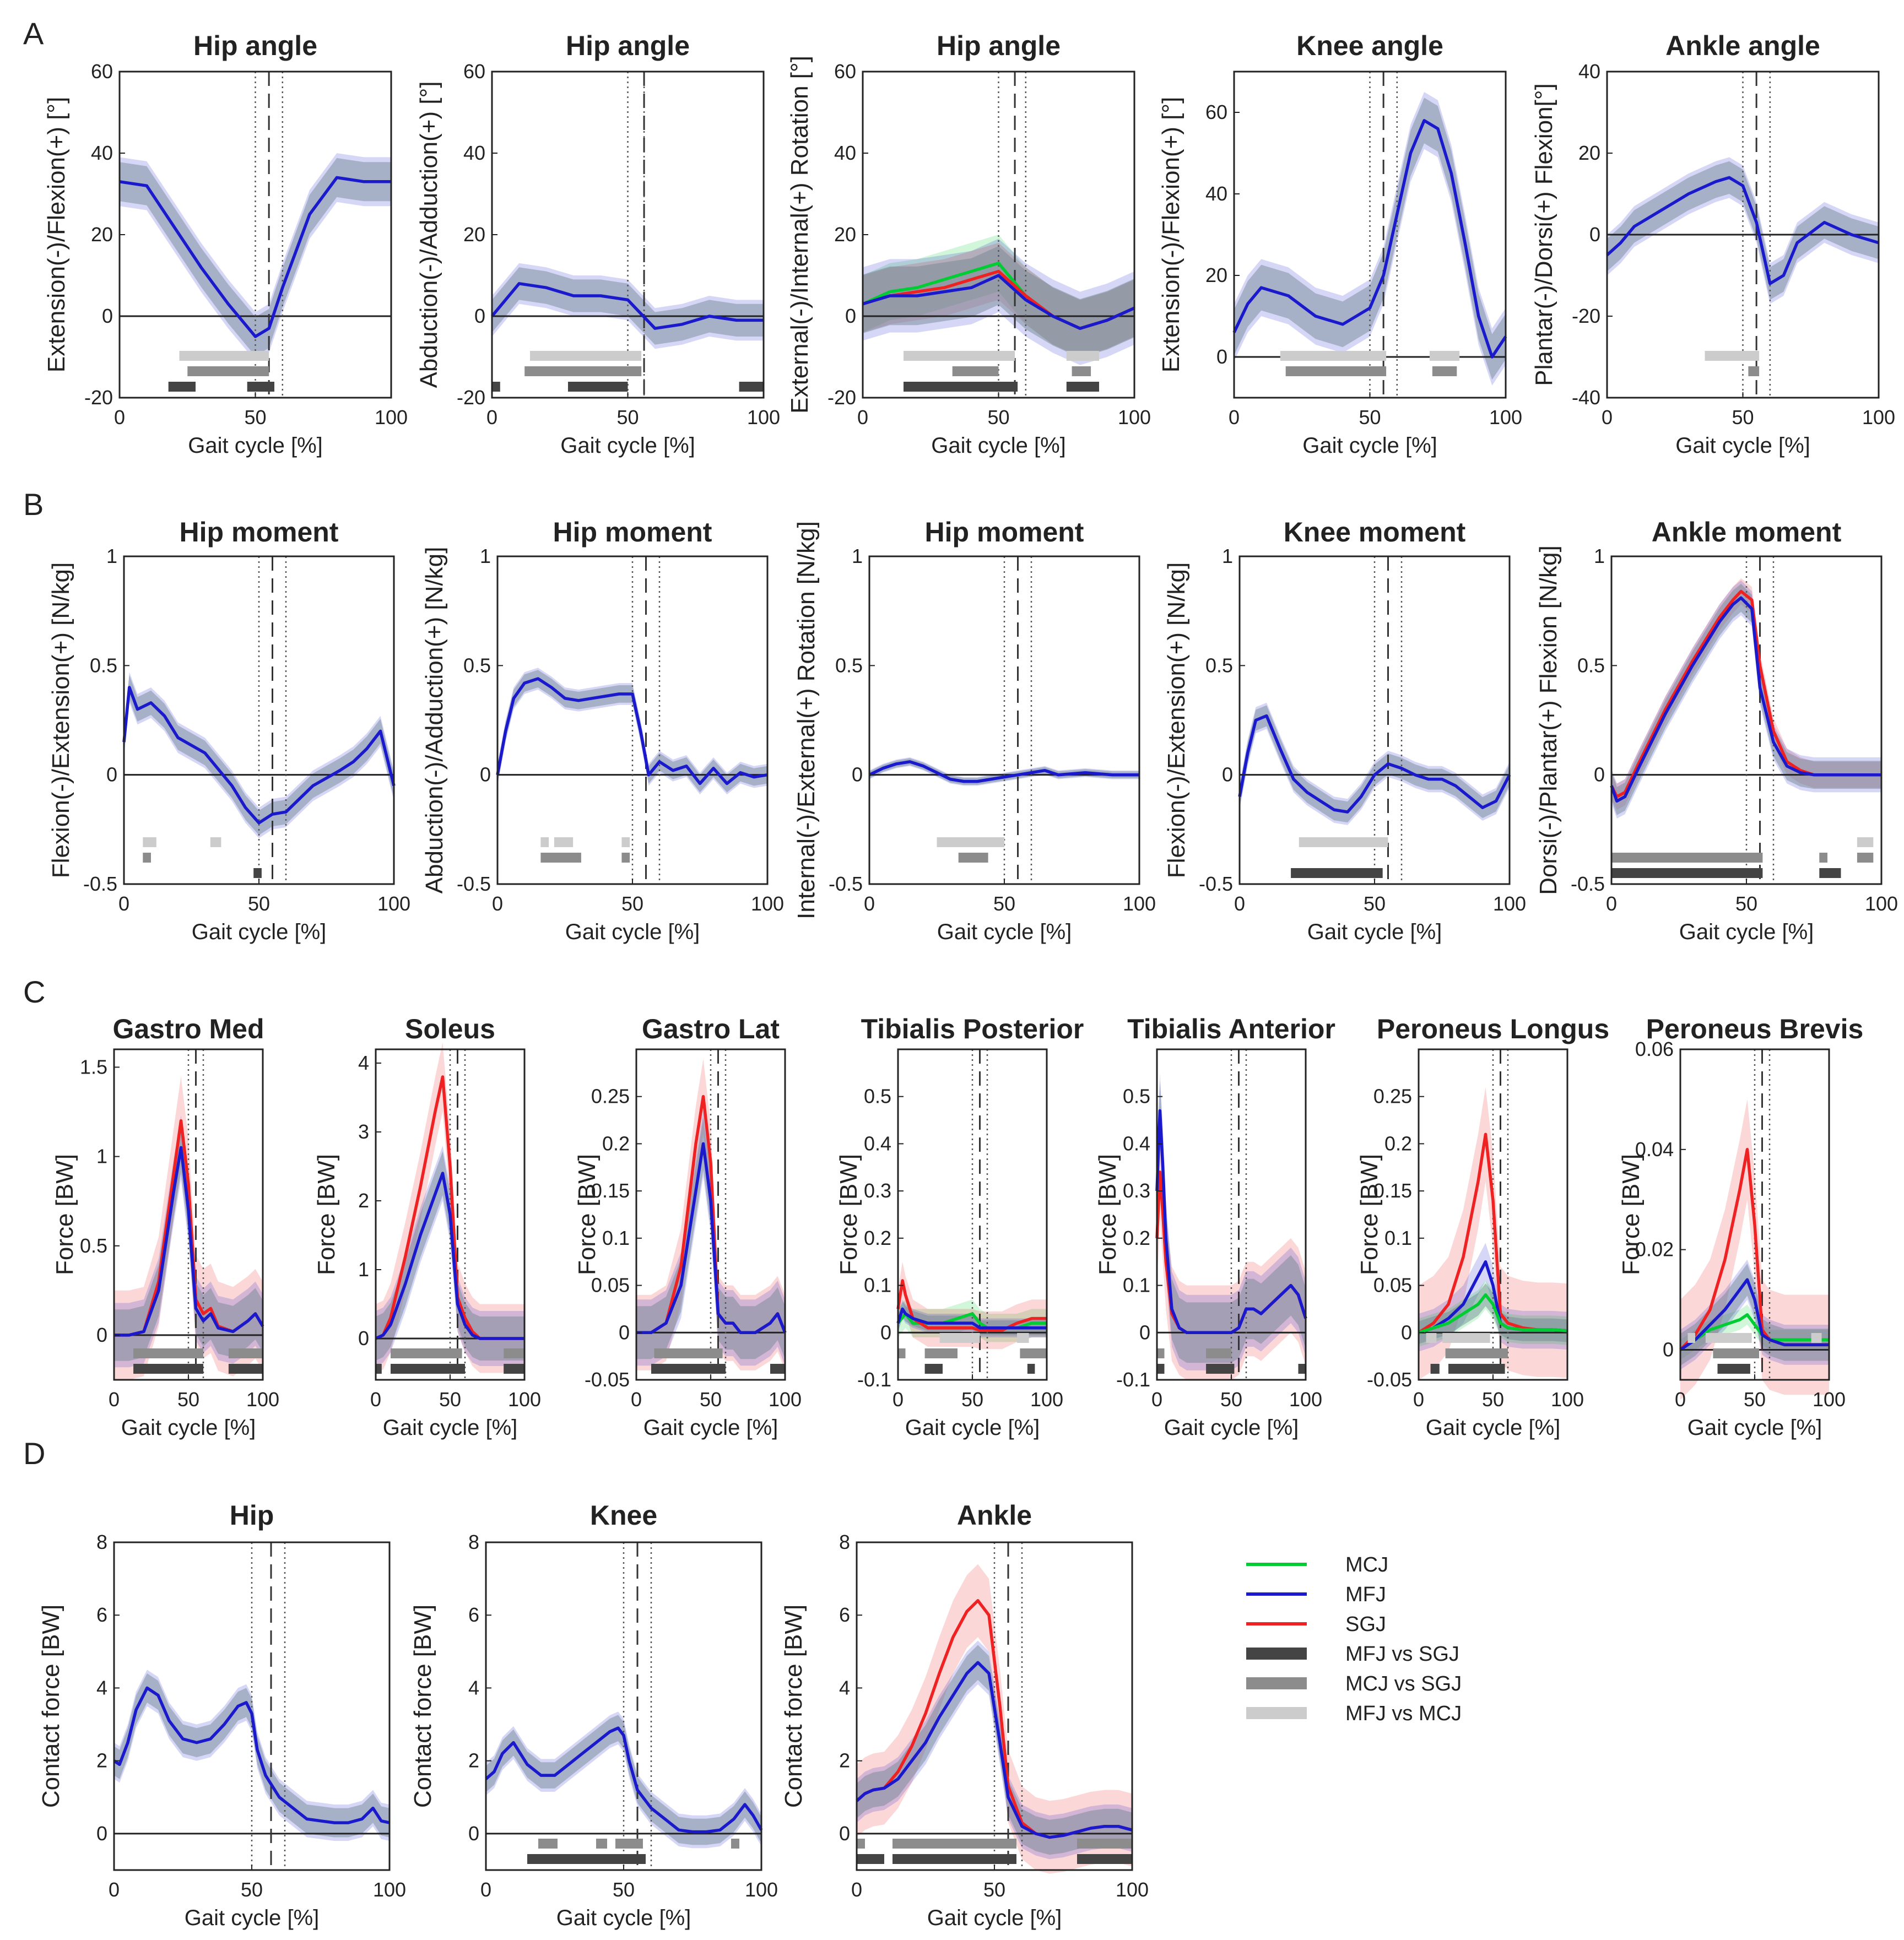 This screenshot has height=1940, width=1904. What do you see at coordinates (60, 720) in the screenshot?
I see `y-axis-label: Flexion(-)/Extension(+) [N/kg]` at bounding box center [60, 720].